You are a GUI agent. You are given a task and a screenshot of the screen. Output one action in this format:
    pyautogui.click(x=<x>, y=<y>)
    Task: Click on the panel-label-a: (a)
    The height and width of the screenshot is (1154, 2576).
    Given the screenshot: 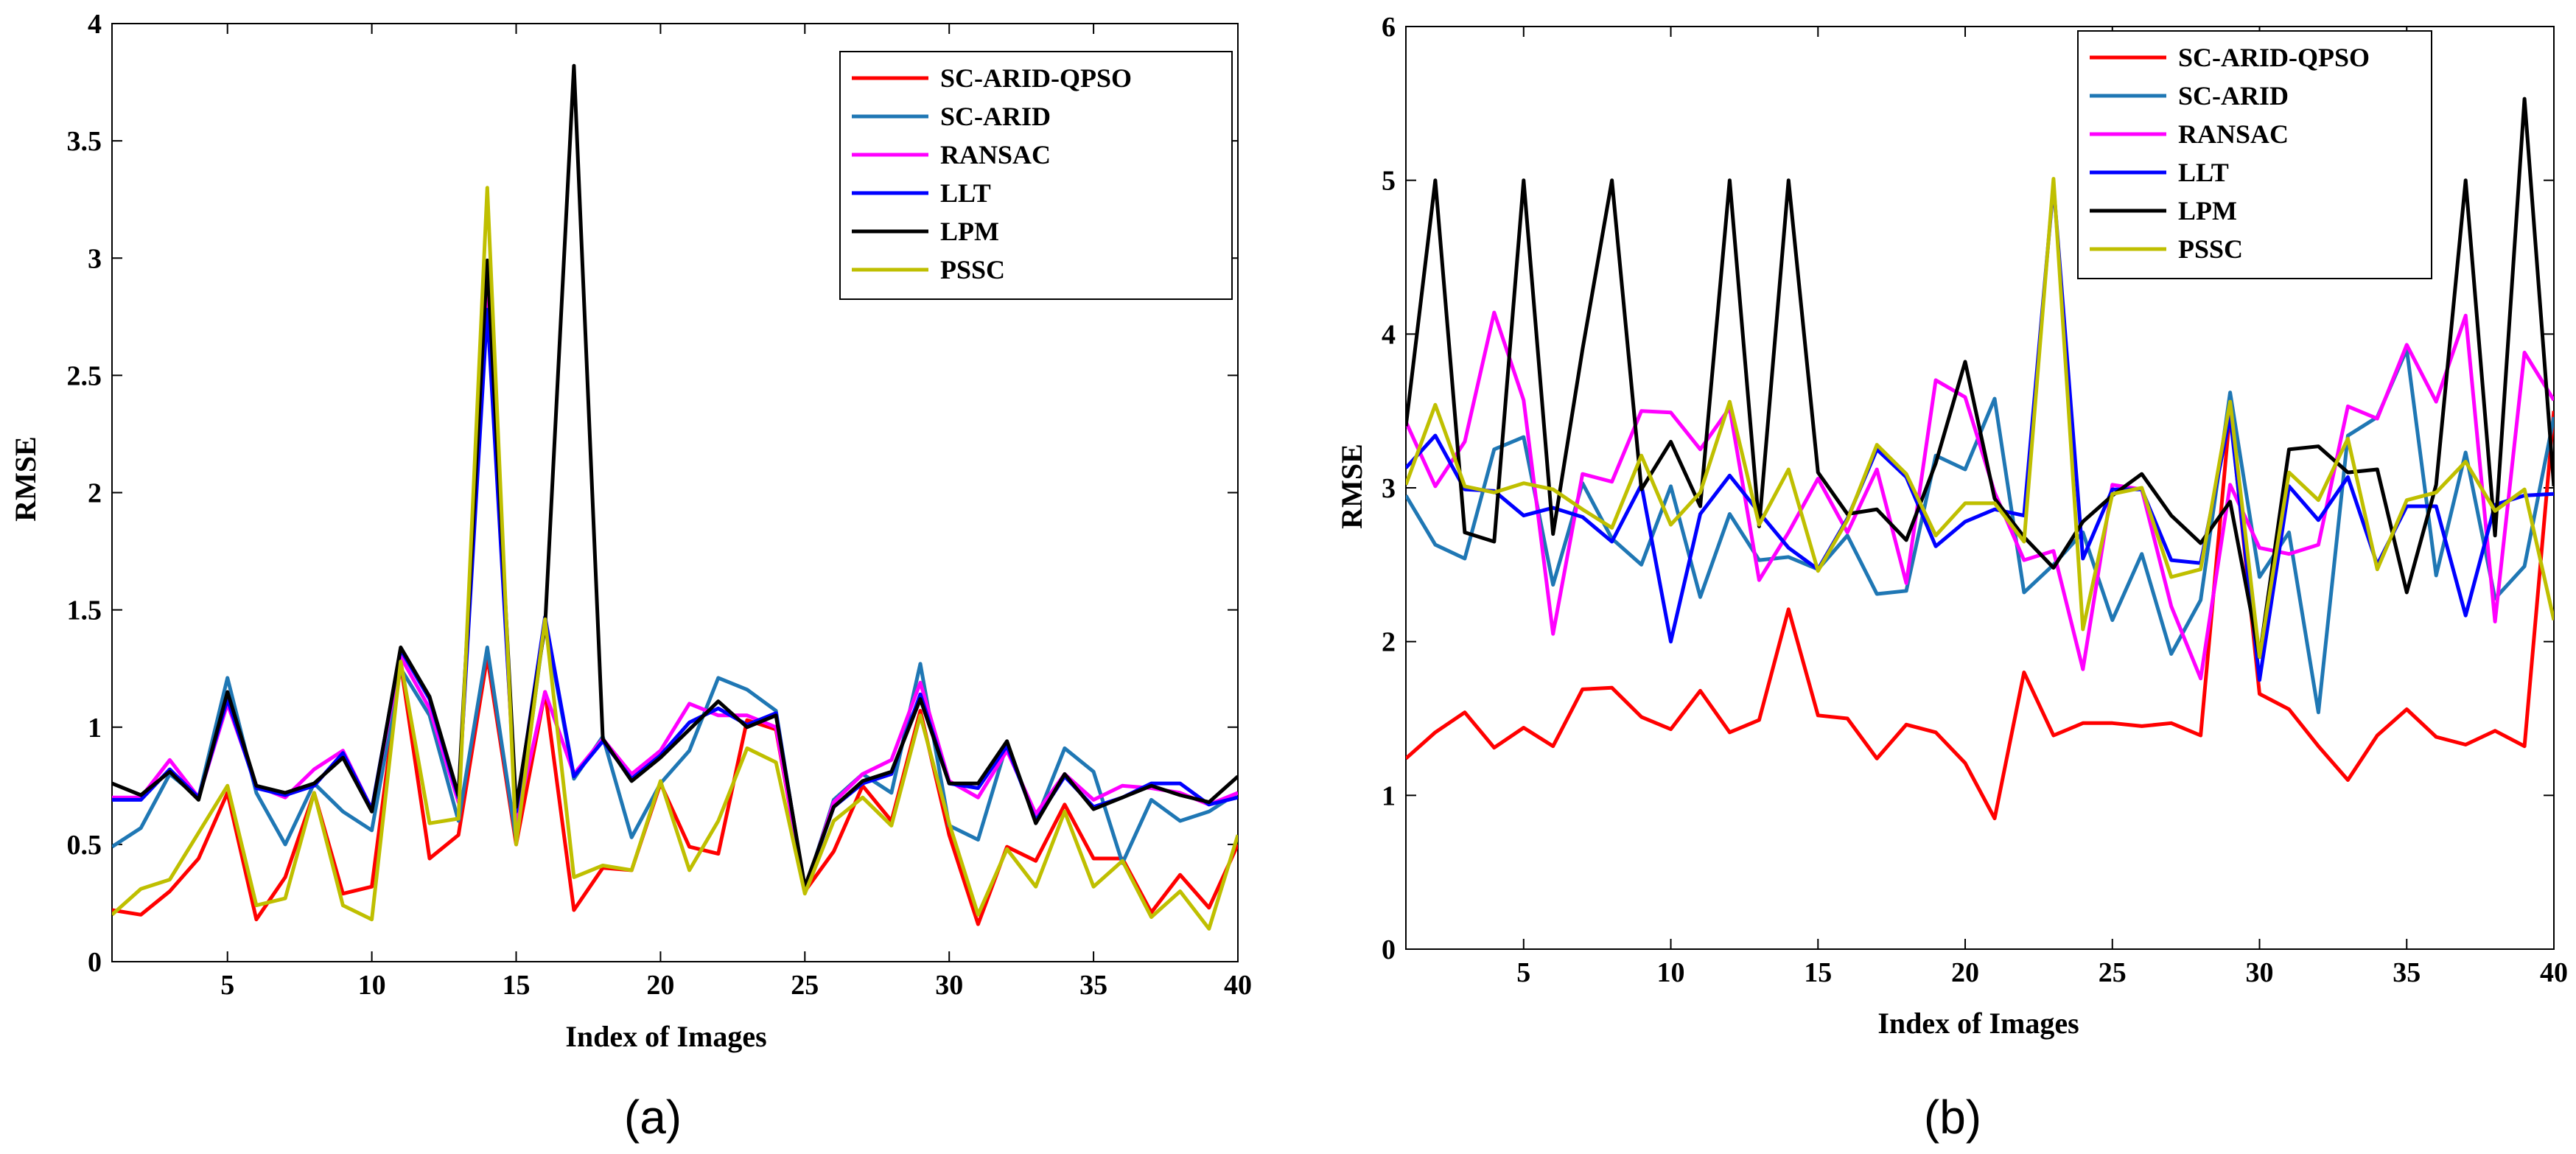 What is the action you would take?
    pyautogui.click(x=653, y=1117)
    